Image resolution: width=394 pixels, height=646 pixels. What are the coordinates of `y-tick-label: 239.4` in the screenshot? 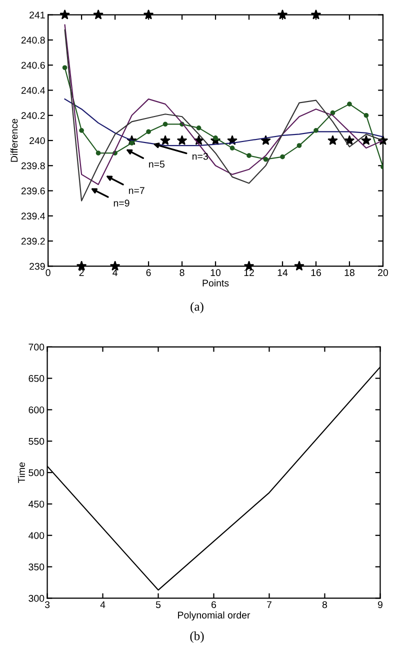 It's located at (33, 216).